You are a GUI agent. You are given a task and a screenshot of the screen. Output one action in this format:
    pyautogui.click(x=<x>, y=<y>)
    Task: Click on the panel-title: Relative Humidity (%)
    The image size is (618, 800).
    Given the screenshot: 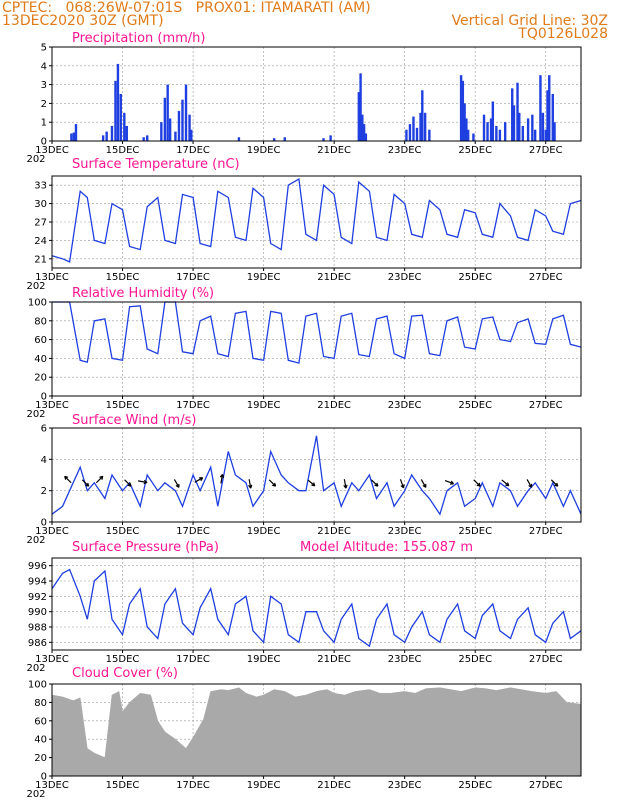 What is the action you would take?
    pyautogui.click(x=143, y=293)
    